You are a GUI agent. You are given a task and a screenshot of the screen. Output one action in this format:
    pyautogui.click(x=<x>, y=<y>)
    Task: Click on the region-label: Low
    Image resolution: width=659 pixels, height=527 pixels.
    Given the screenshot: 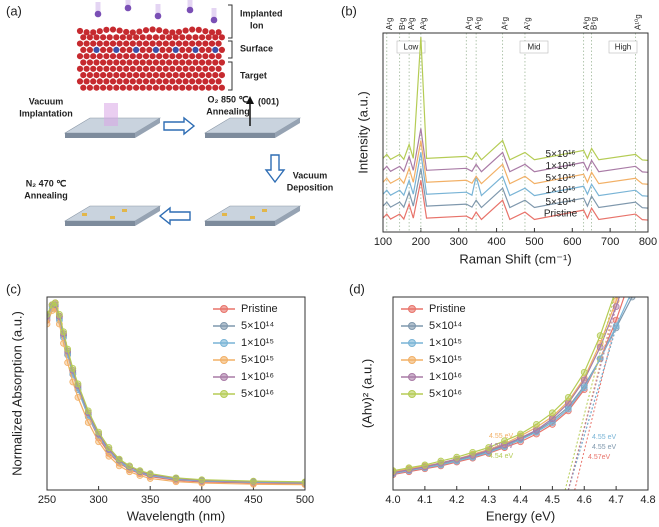 What is the action you would take?
    pyautogui.click(x=411, y=47)
    